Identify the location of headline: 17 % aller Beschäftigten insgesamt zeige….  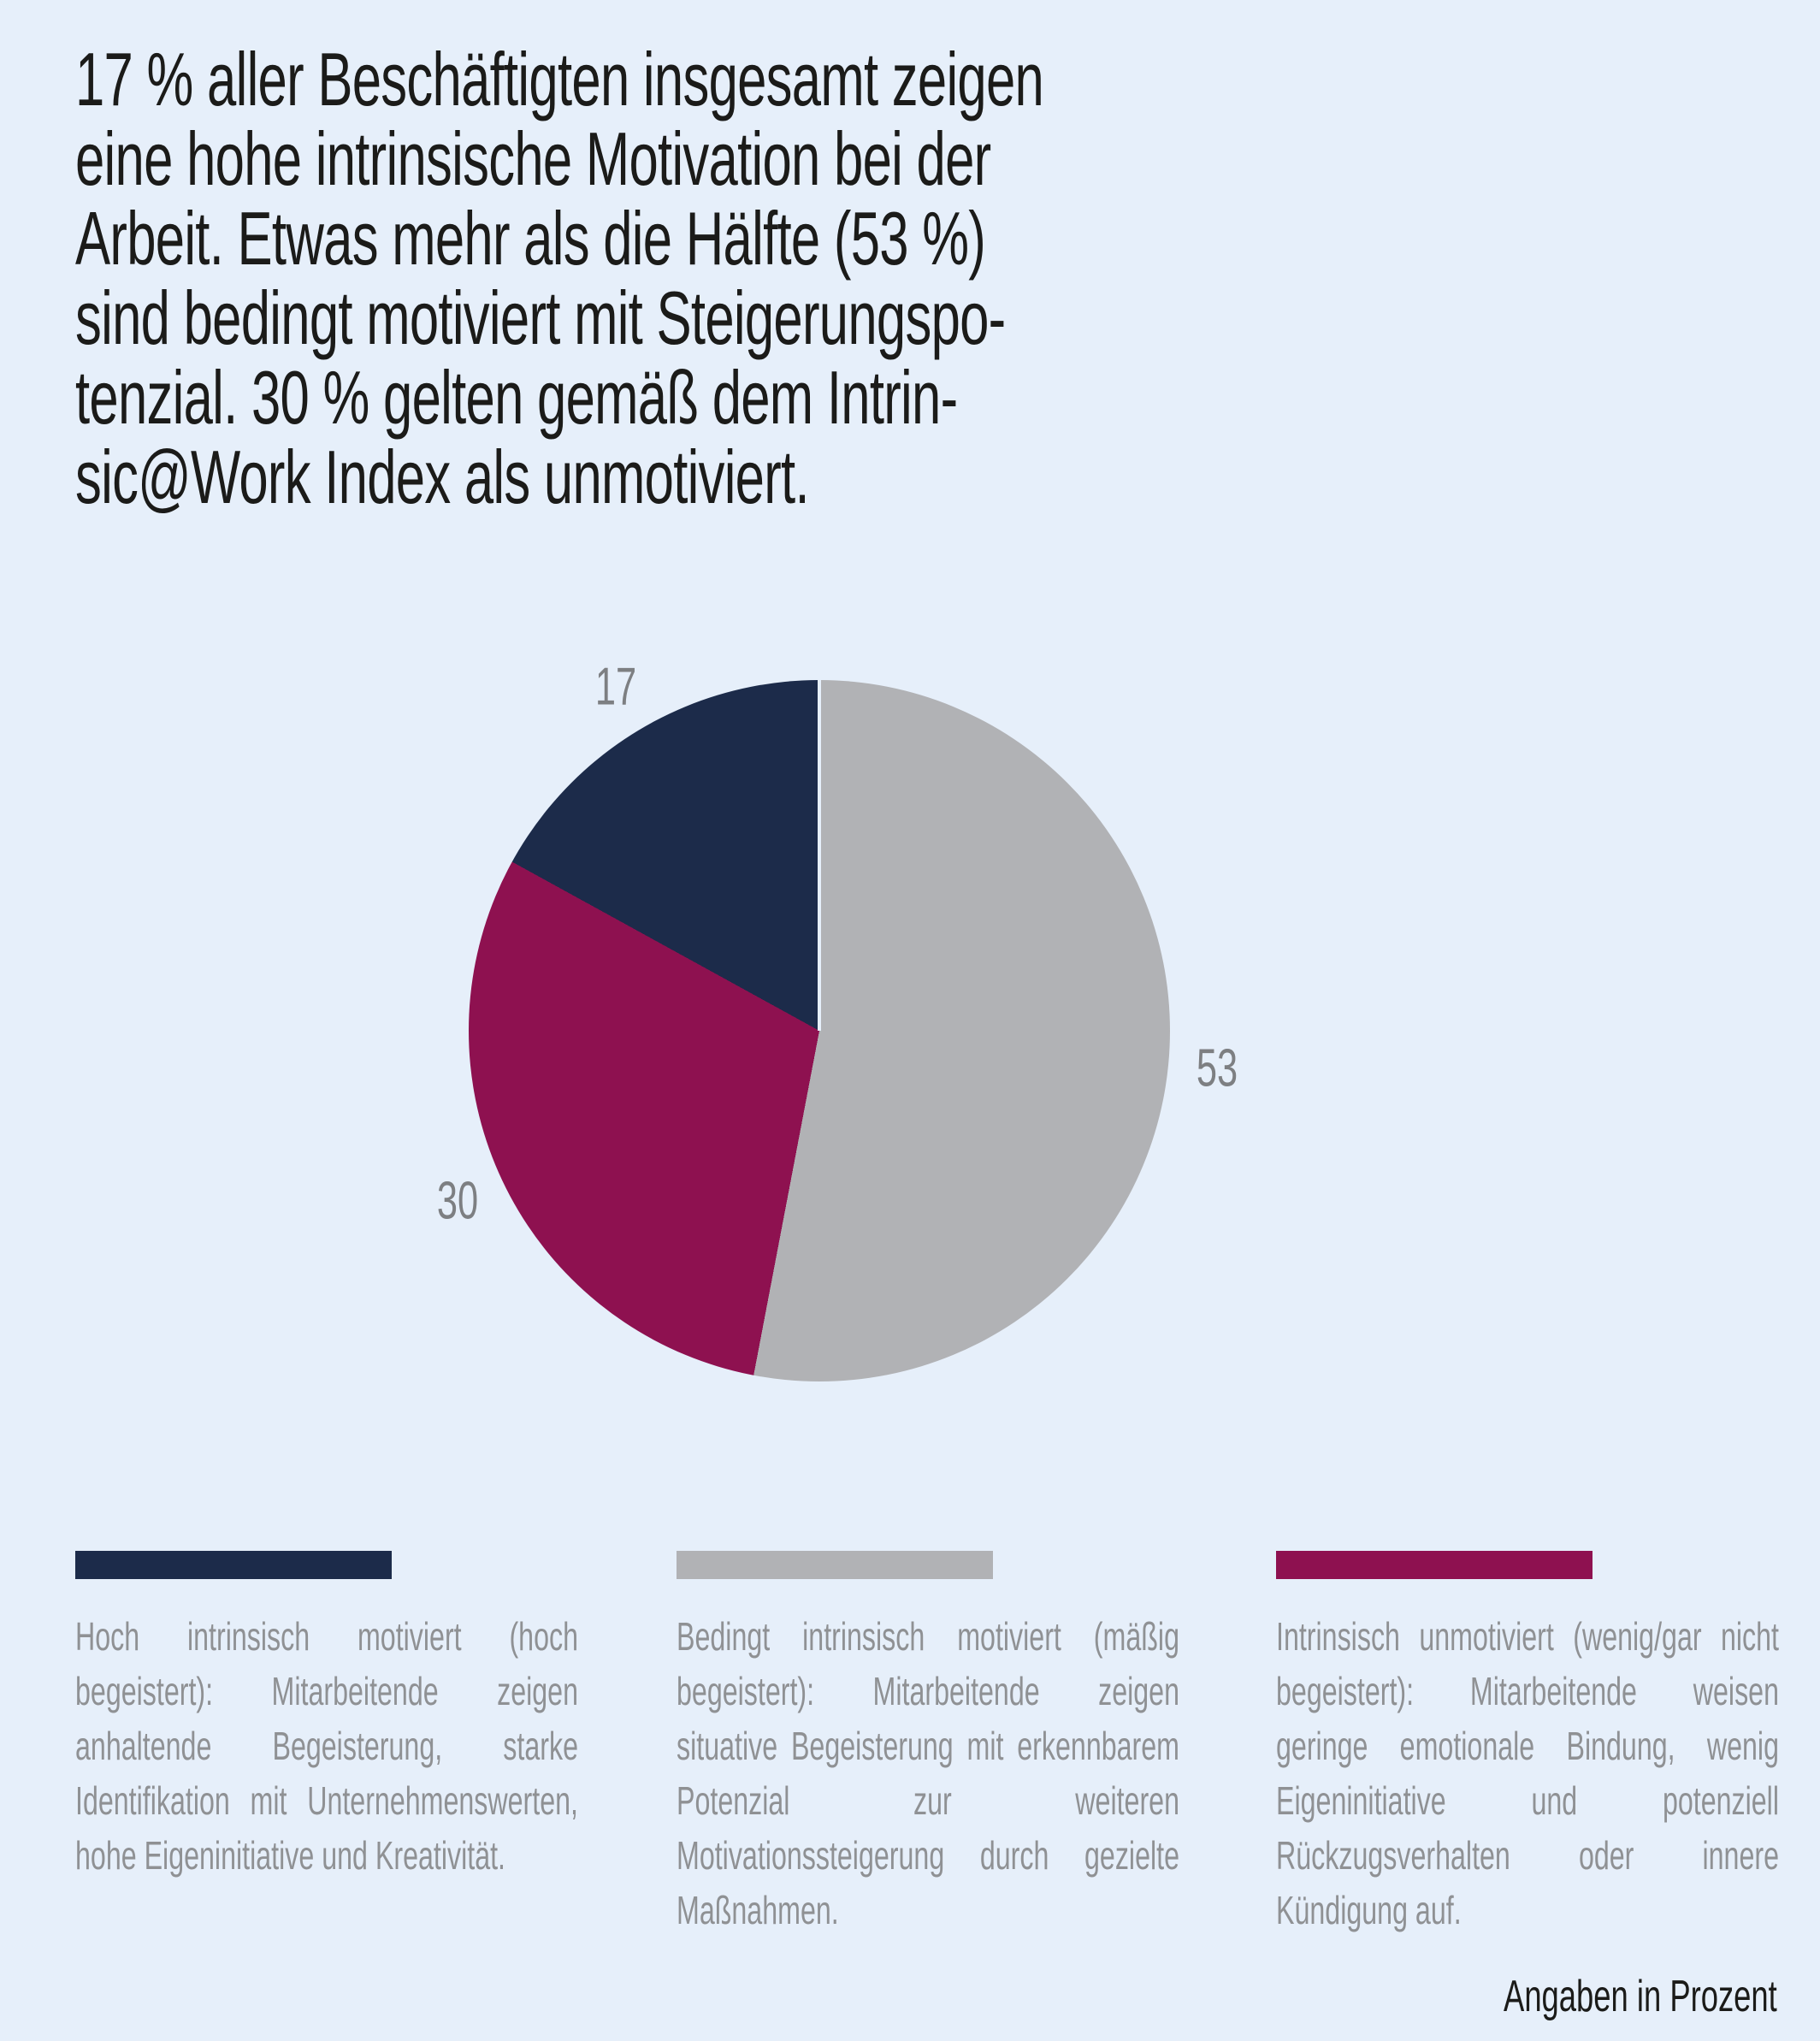
(559, 278).